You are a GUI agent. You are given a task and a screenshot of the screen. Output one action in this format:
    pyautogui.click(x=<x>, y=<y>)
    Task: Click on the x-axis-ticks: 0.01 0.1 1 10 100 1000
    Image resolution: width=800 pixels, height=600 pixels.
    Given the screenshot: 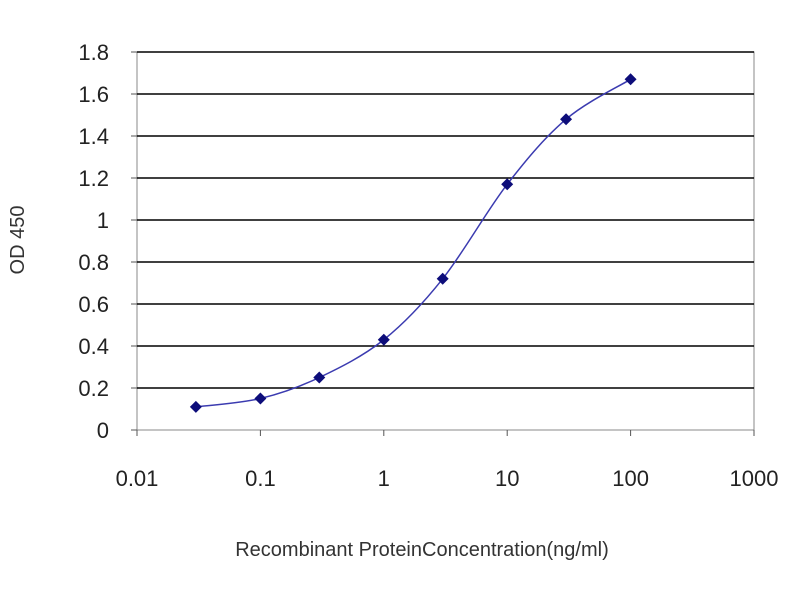 What is the action you would take?
    pyautogui.click(x=447, y=460)
    